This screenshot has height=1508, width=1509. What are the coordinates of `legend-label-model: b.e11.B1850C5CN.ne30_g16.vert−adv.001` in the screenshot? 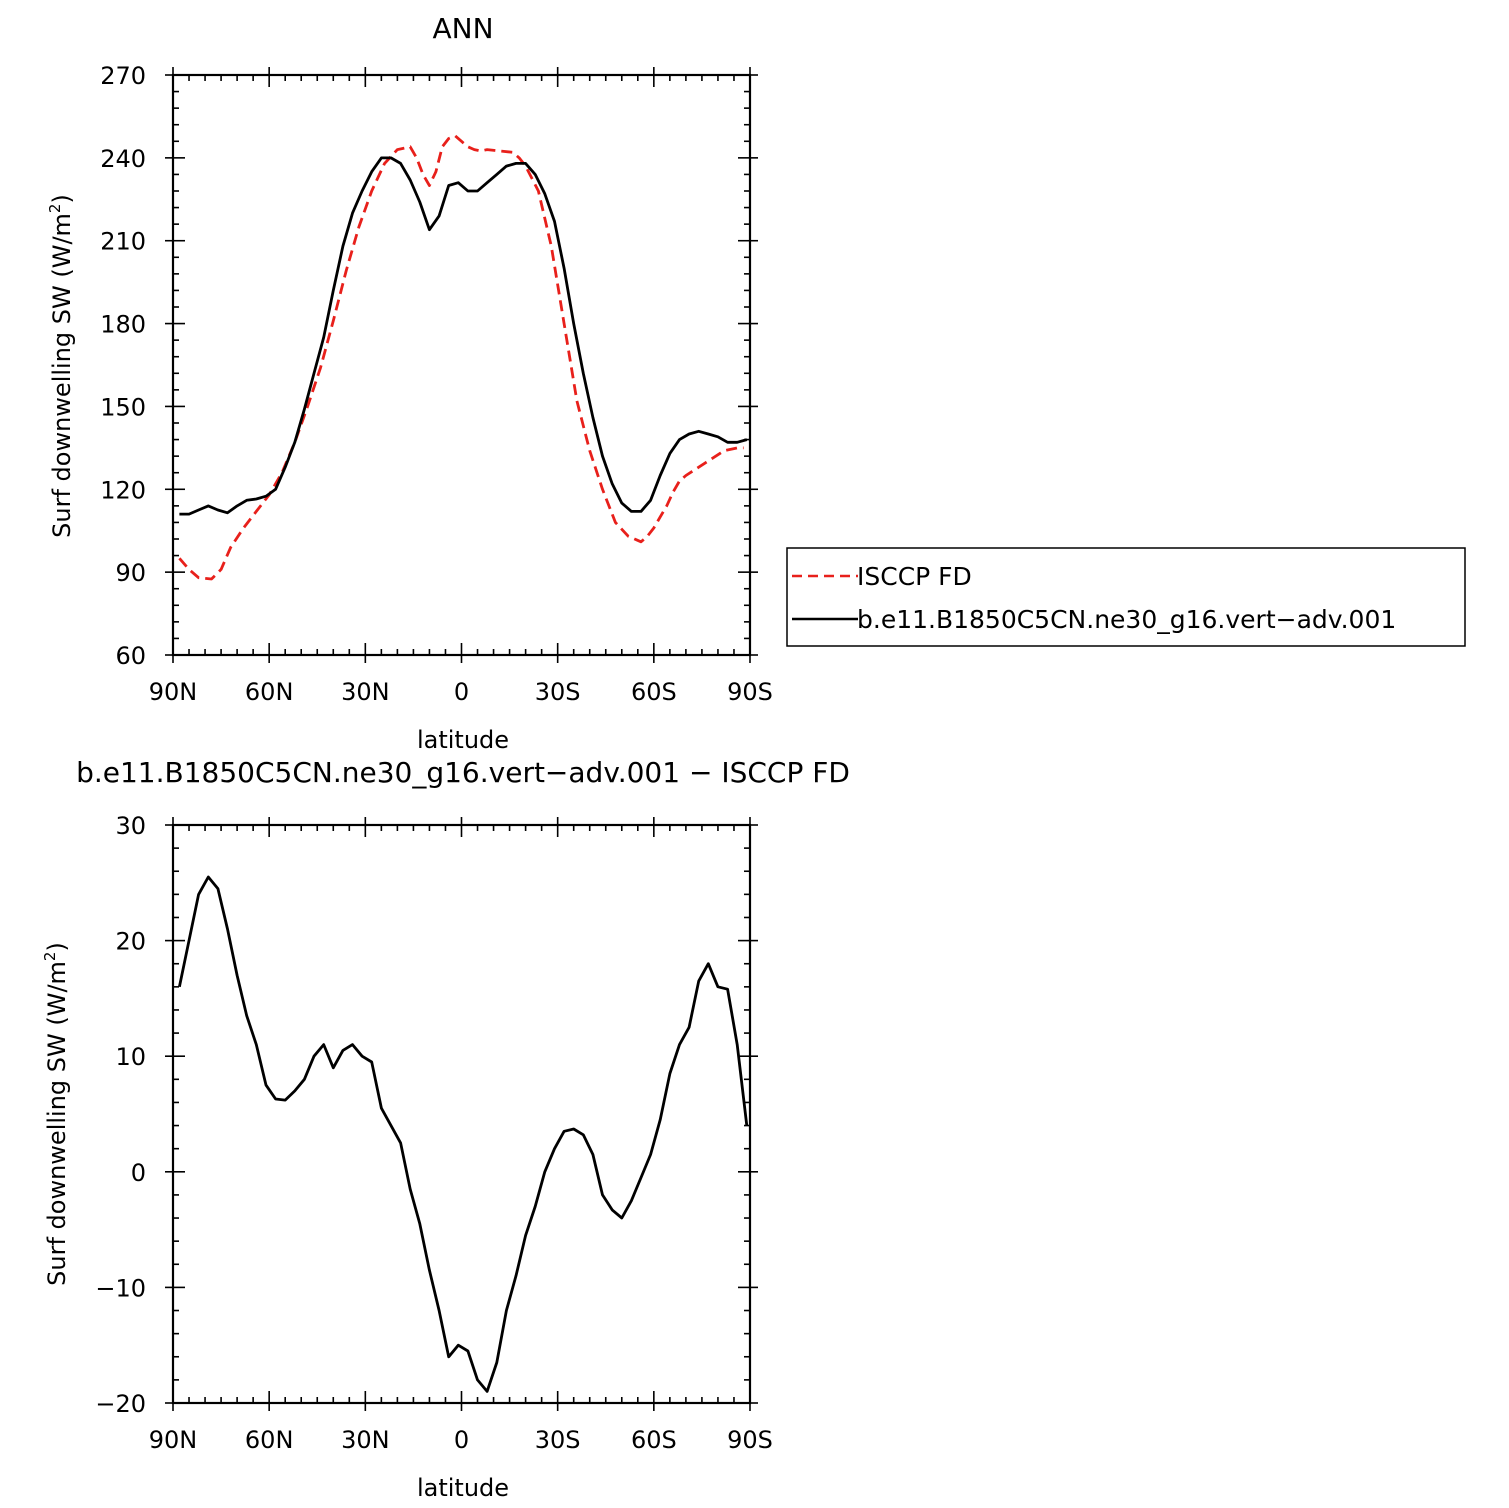 It's located at (1126, 619).